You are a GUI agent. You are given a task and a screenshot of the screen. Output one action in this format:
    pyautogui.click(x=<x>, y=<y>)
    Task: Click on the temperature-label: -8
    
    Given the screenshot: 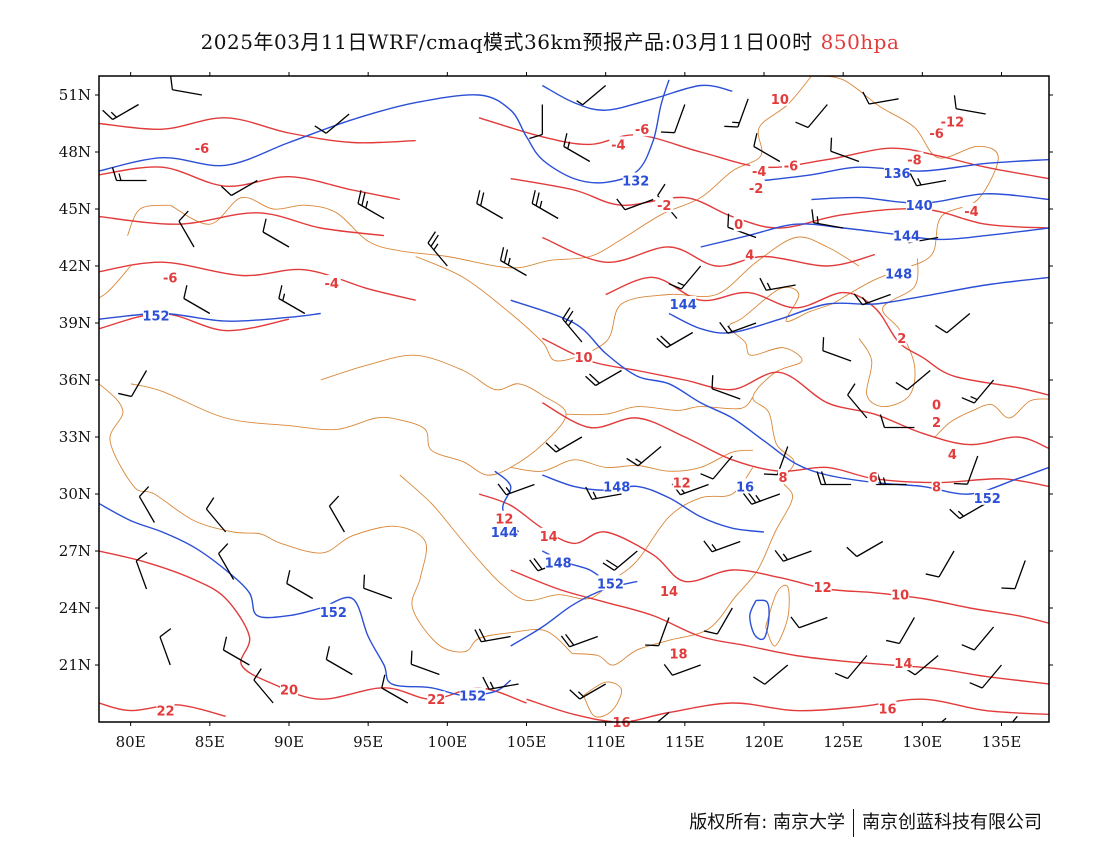 What is the action you would take?
    pyautogui.click(x=914, y=161)
    